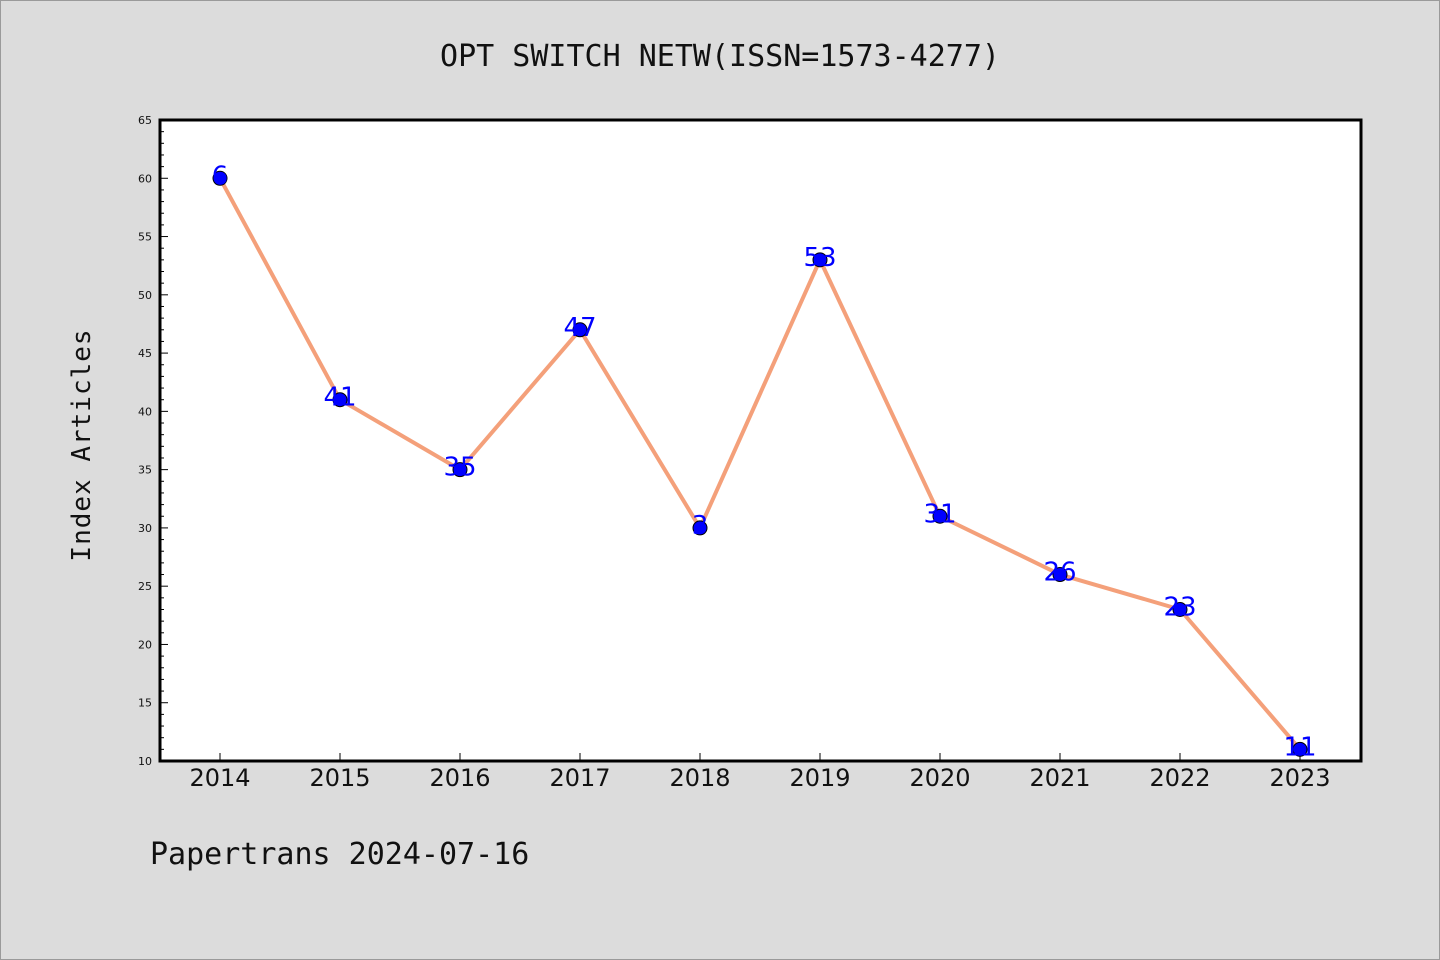 This screenshot has height=960, width=1440. I want to click on data-label: 53, so click(819, 258).